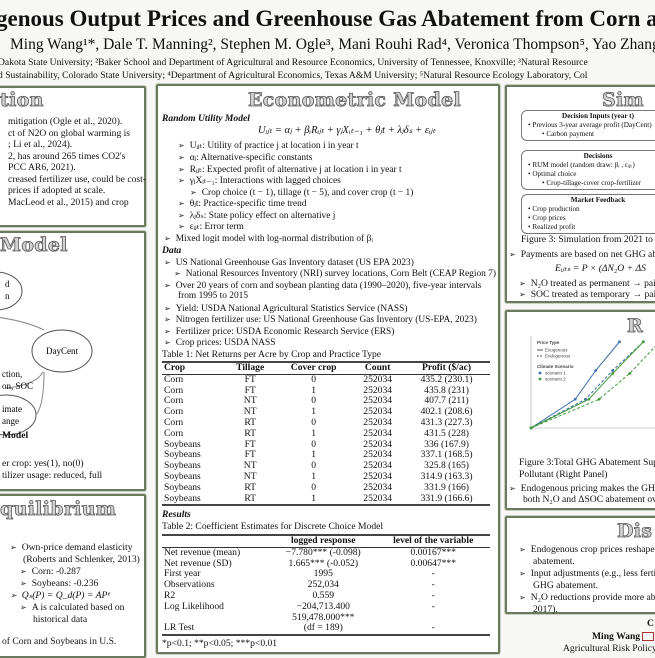 The height and width of the screenshot is (658, 655). I want to click on table-row: Soybeans RT 0 252034 331.9 (166), so click(326, 487).